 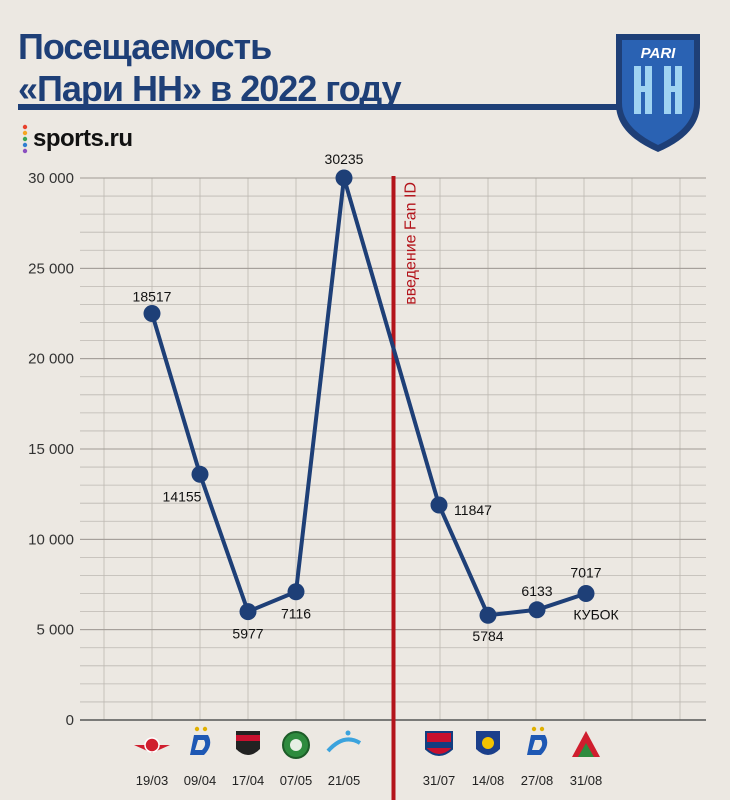 I want to click on data-label: 30235, so click(x=344, y=159).